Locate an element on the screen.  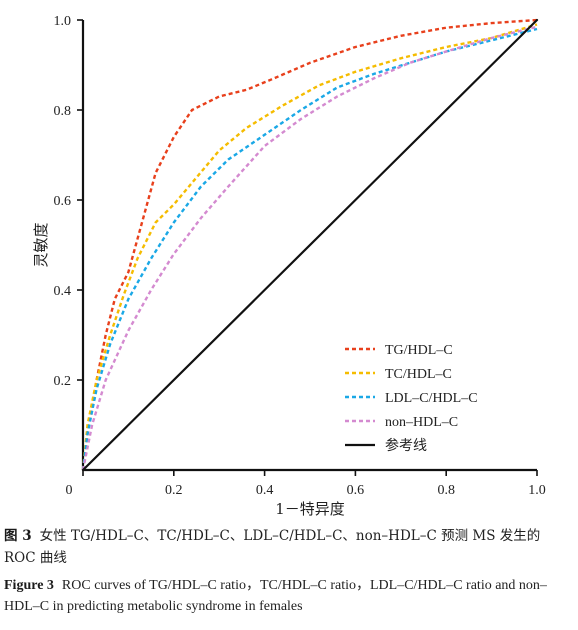
legend-label-0: TG/HDL–C is located at coordinates (419, 350).